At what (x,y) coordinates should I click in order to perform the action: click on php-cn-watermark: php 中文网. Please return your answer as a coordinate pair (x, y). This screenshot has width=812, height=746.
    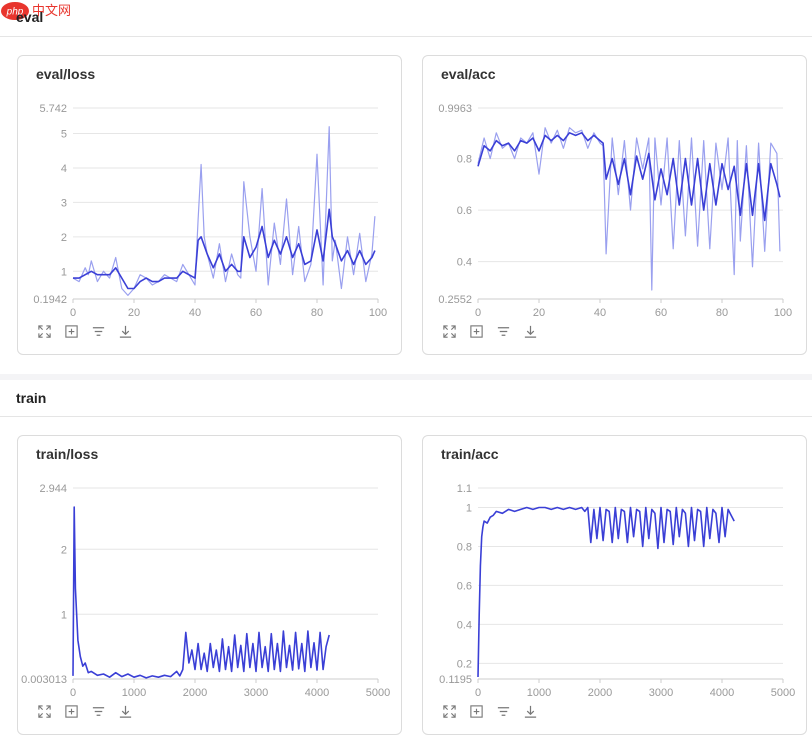
    Looking at the image, I should click on (45, 11).